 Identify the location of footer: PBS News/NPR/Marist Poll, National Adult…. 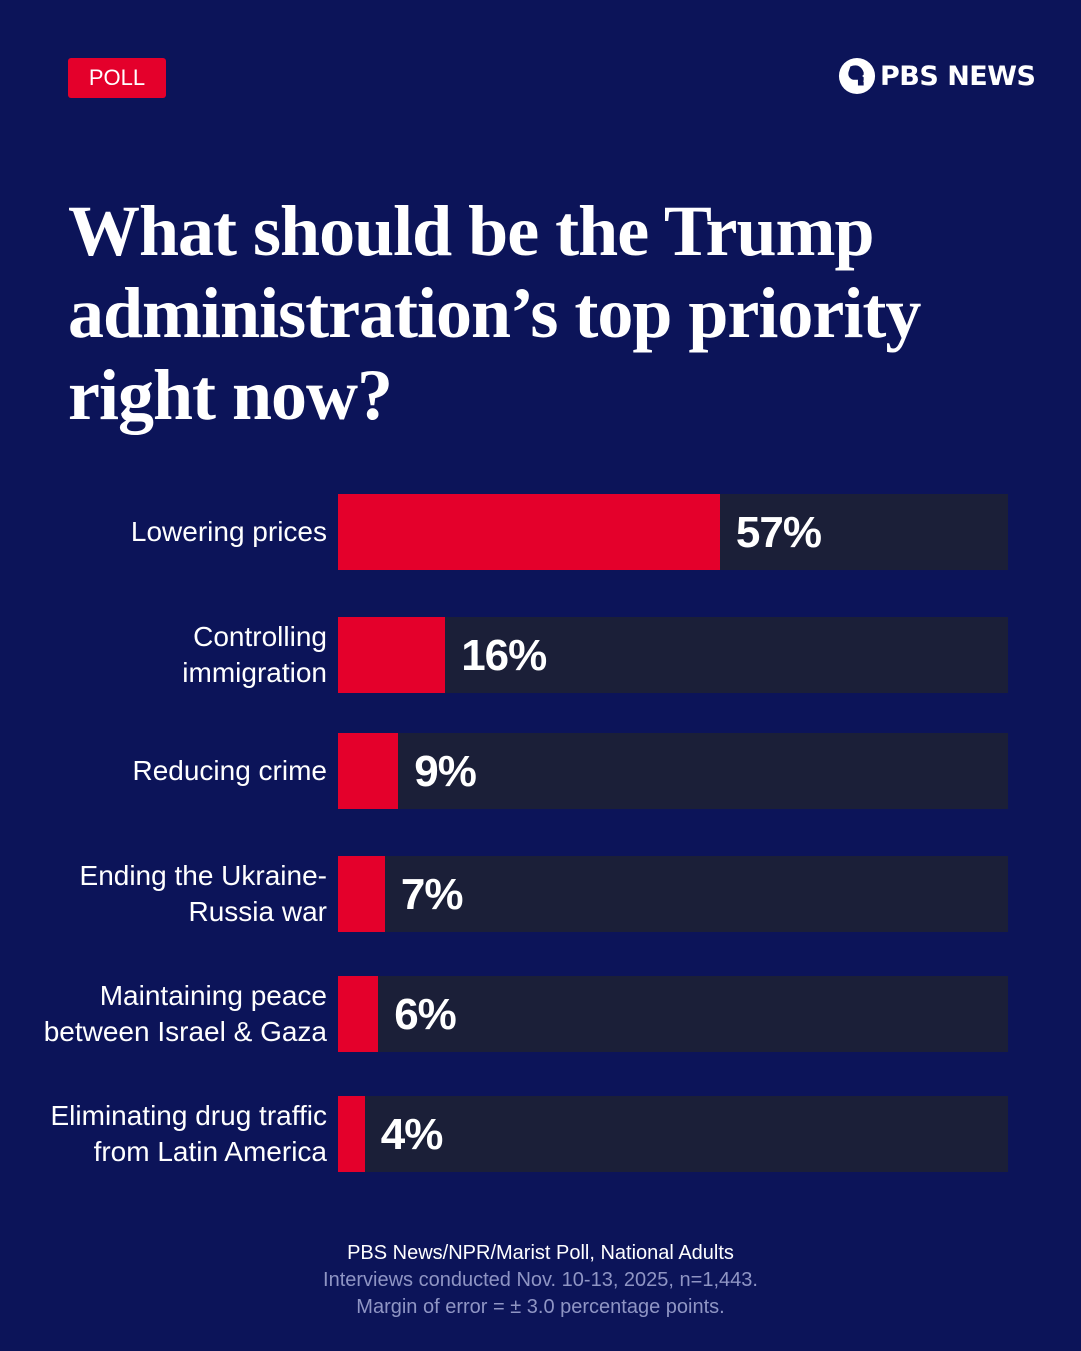
(540, 1280).